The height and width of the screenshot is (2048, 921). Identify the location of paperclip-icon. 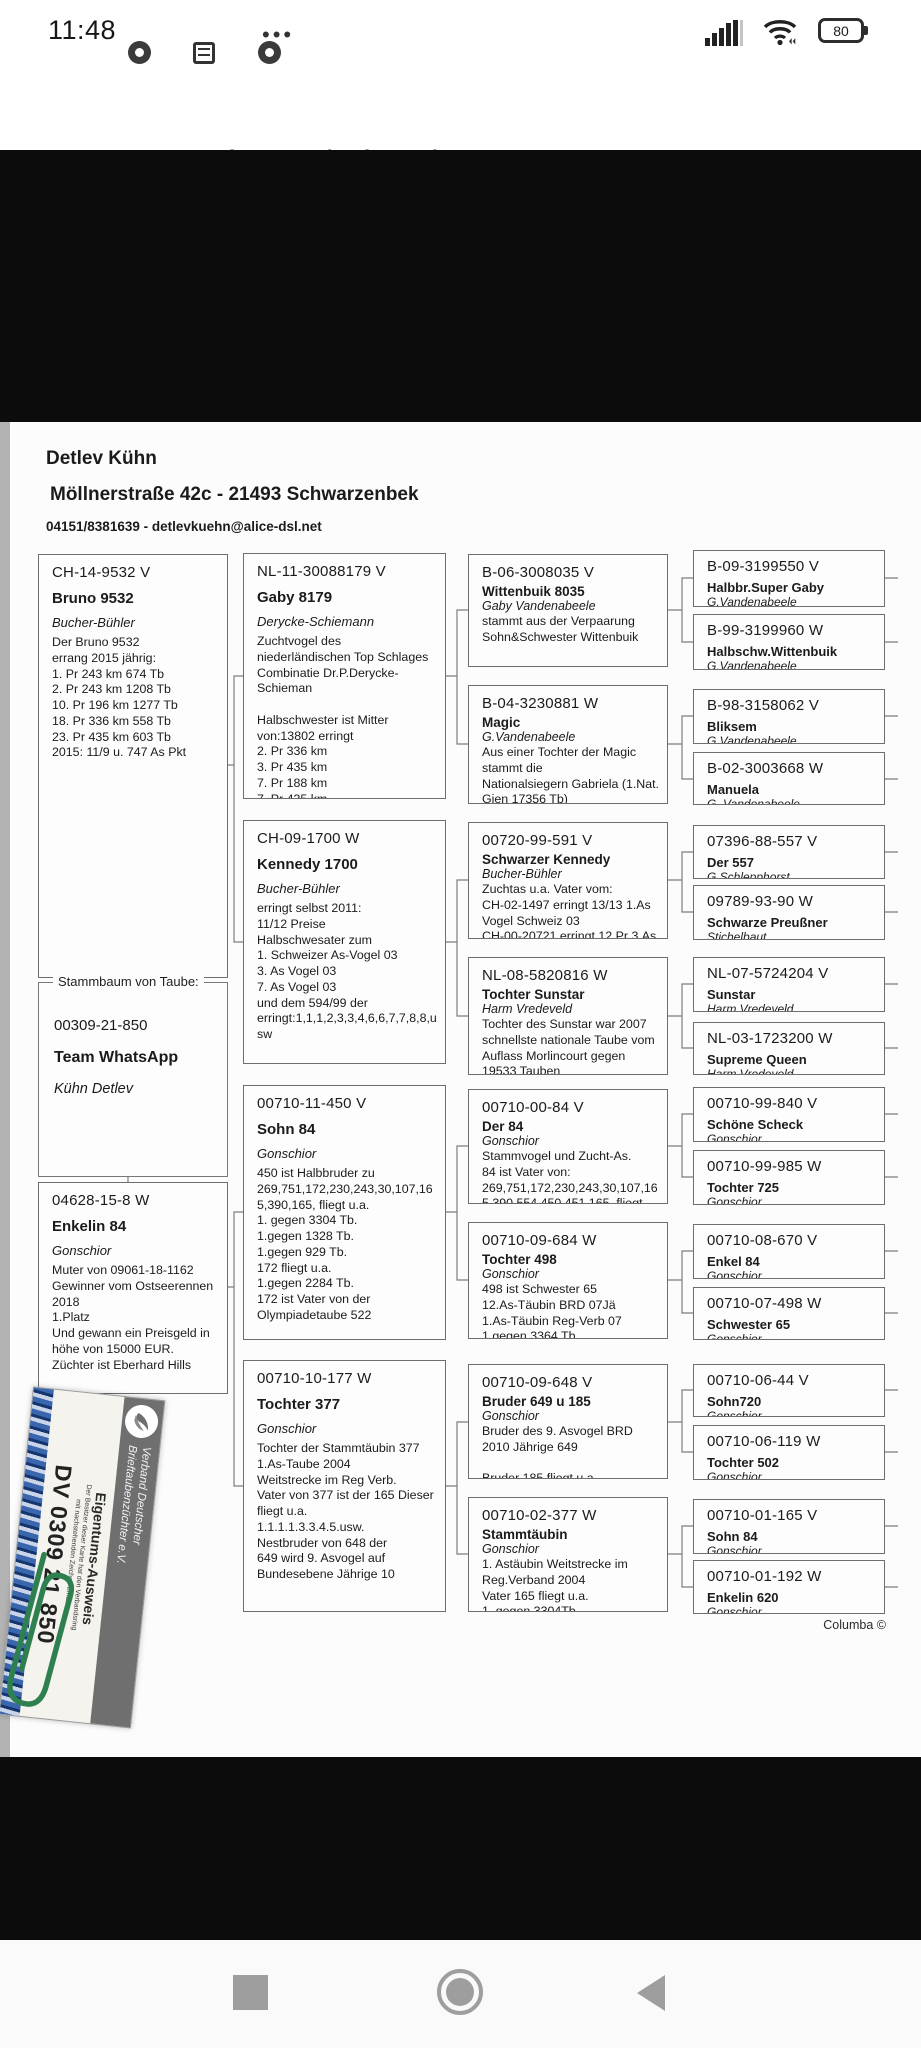
(54, 1632).